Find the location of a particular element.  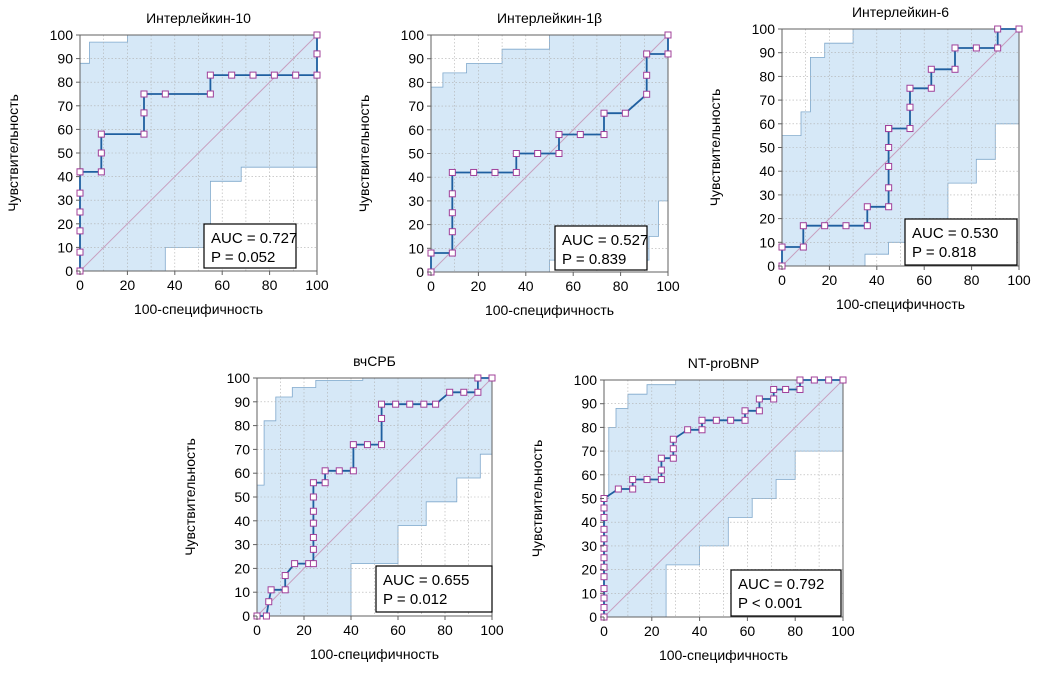

y-tick-label: 60 is located at coordinates (767, 124).